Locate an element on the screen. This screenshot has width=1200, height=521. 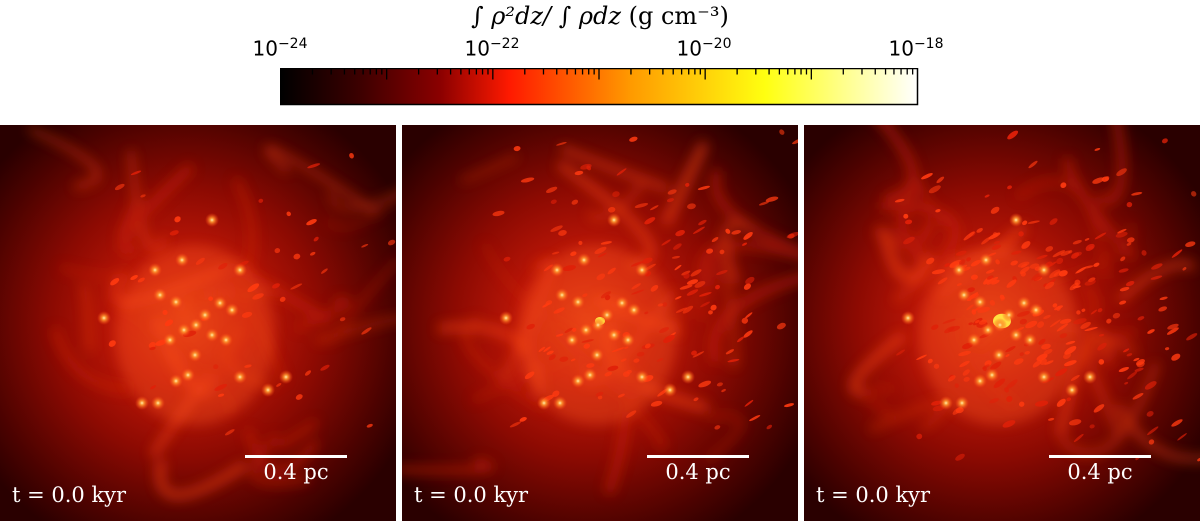
scale-bar is located at coordinates (698, 456).